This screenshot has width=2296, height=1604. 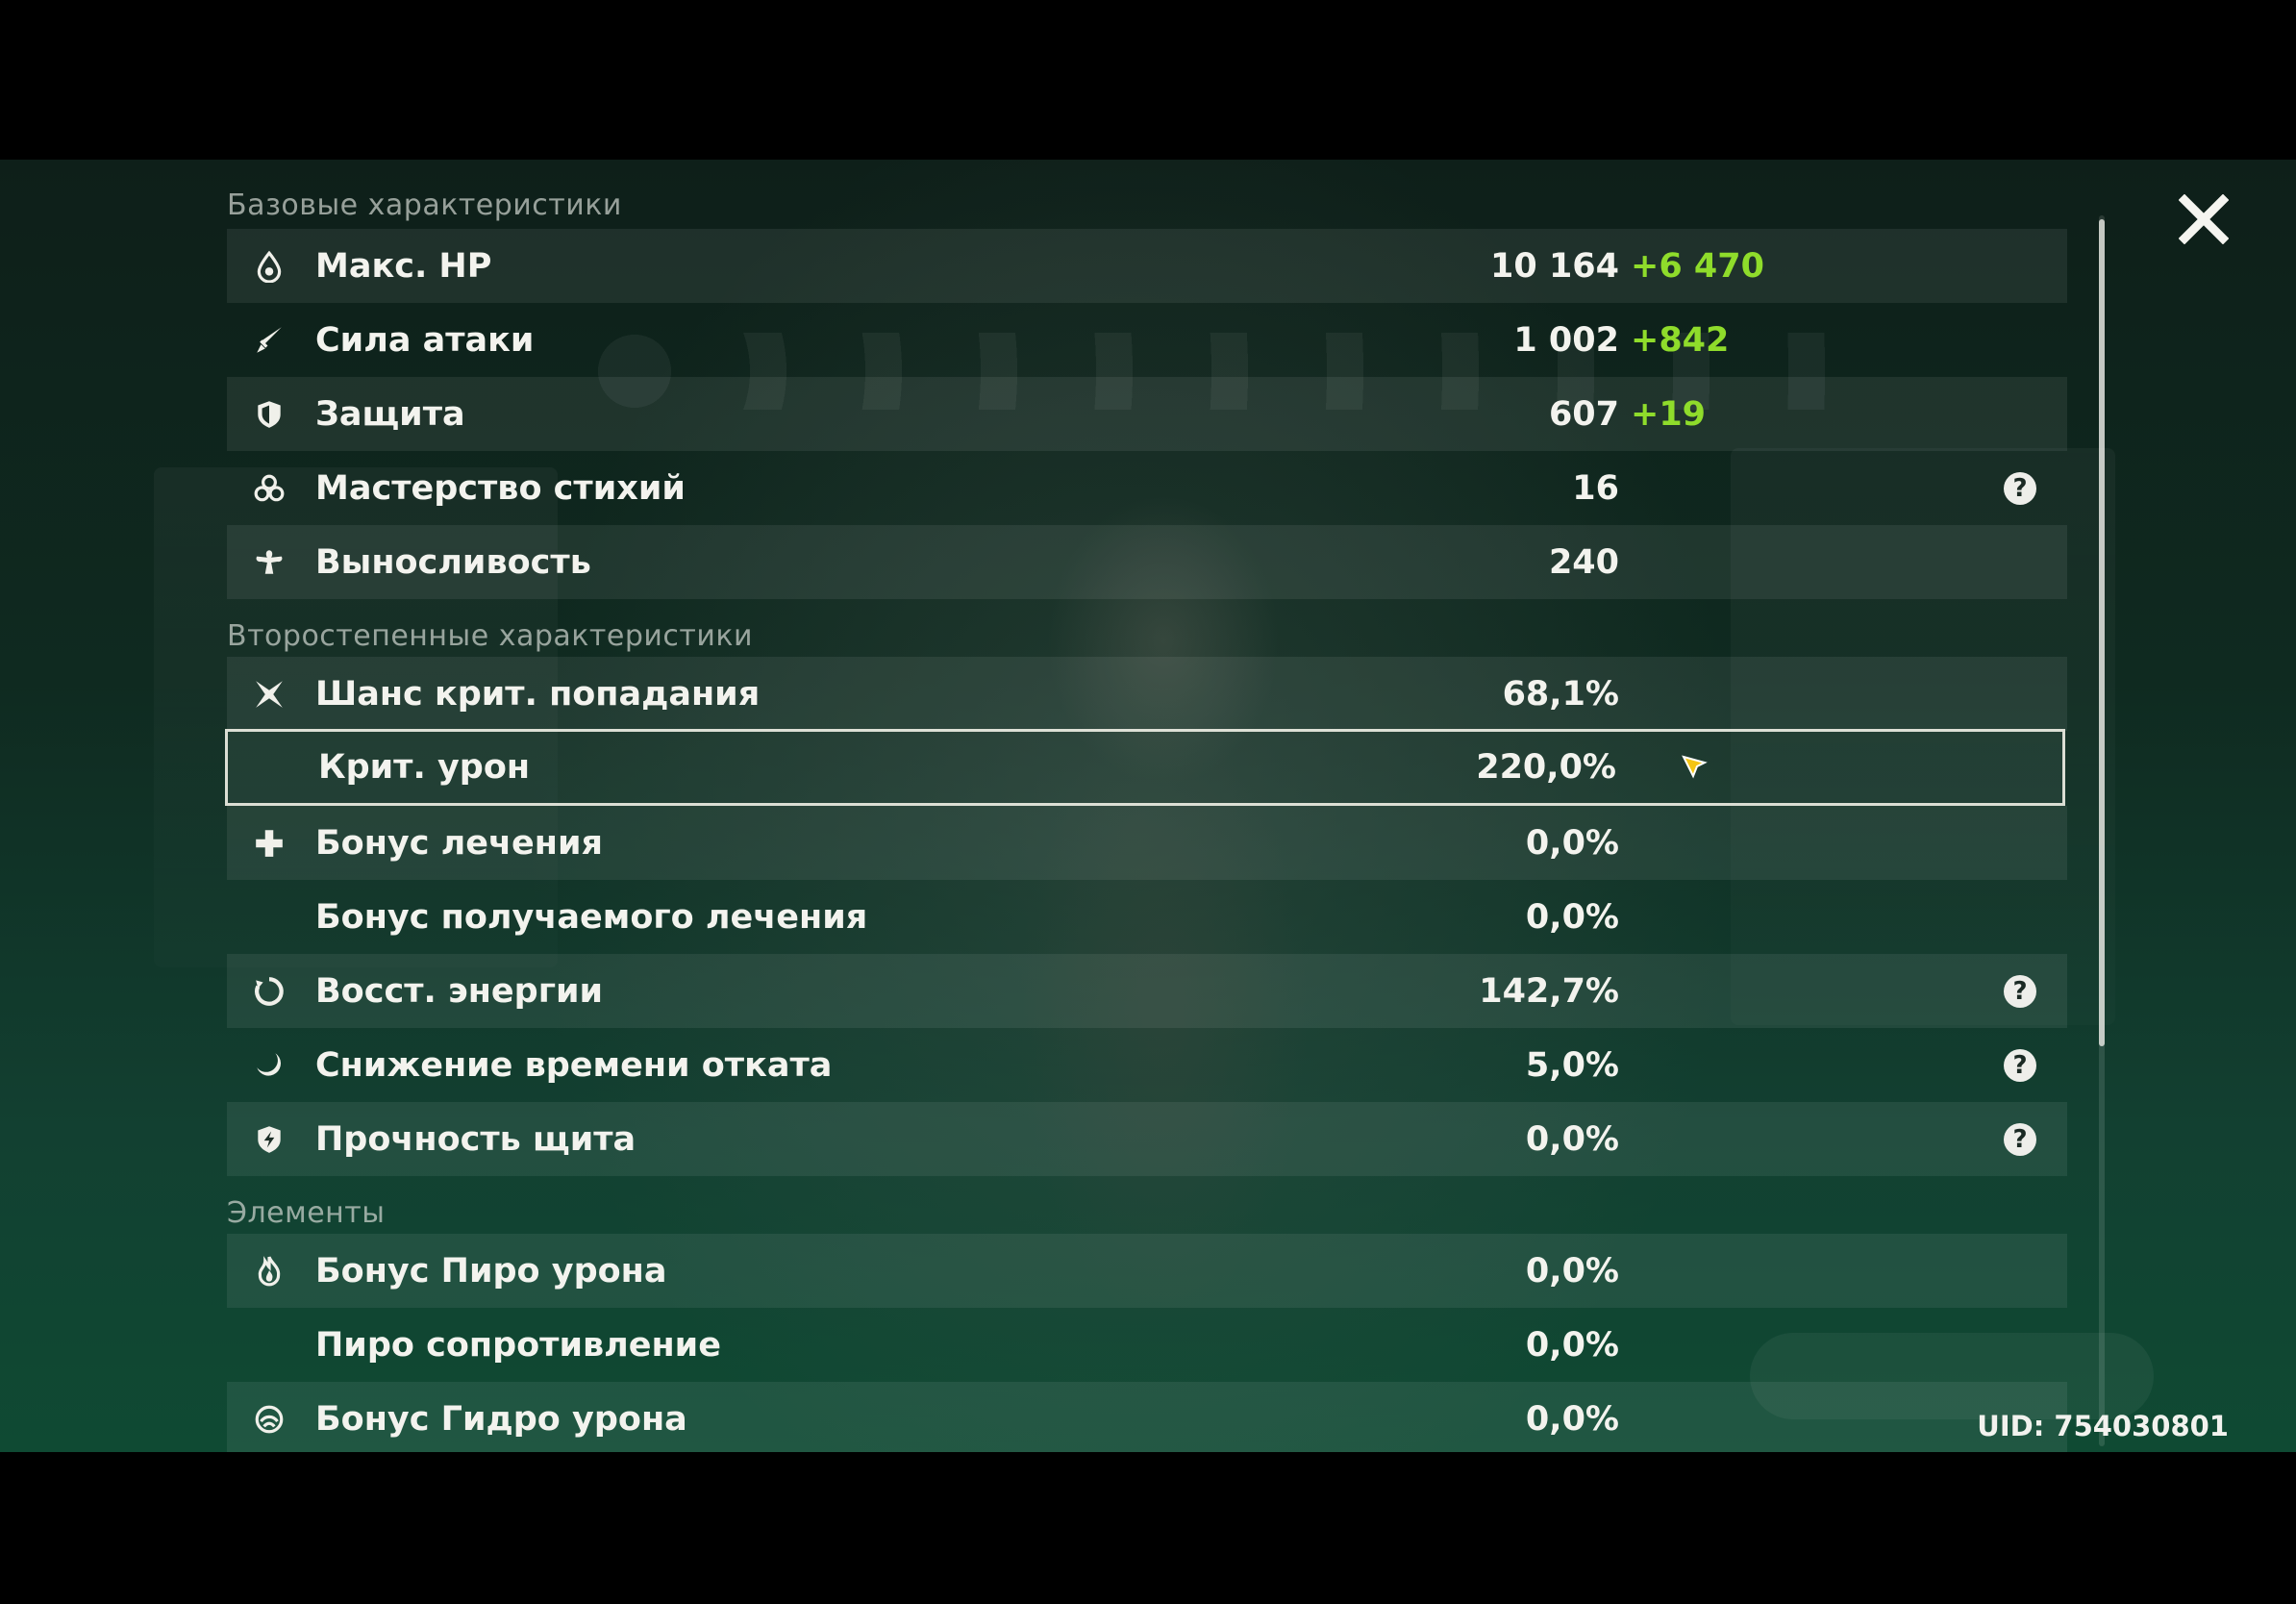 What do you see at coordinates (1583, 562) in the screenshot?
I see `stat-value: 240` at bounding box center [1583, 562].